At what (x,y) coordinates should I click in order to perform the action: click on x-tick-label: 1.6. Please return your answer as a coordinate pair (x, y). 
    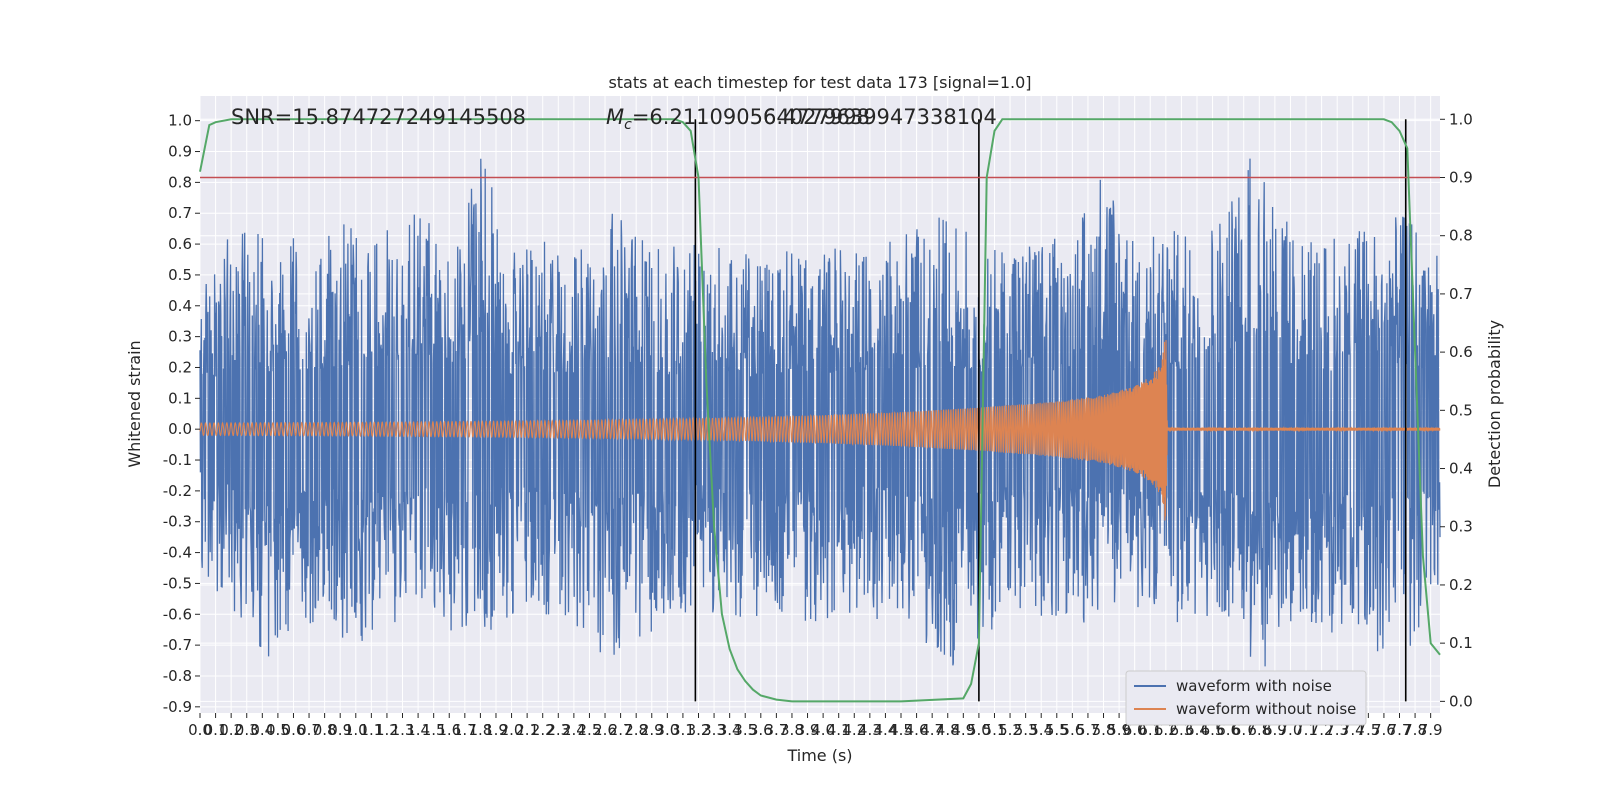
    Looking at the image, I should click on (449, 730).